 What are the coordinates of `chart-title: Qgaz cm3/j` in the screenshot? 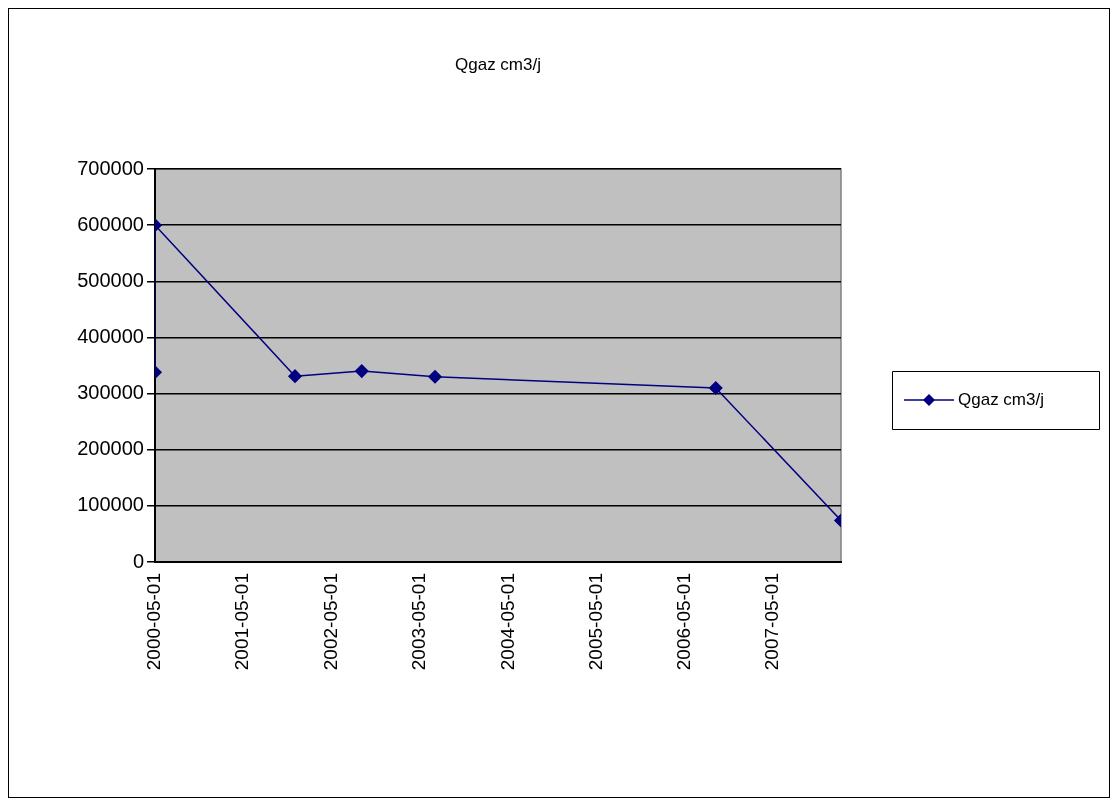 It's located at (498, 64).